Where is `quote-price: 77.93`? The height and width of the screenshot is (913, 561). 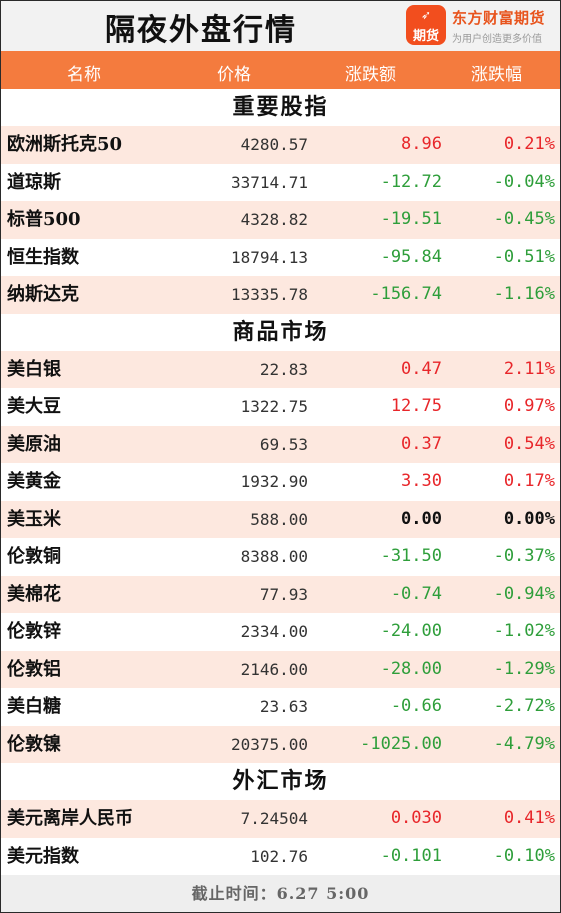 quote-price: 77.93 is located at coordinates (283, 594).